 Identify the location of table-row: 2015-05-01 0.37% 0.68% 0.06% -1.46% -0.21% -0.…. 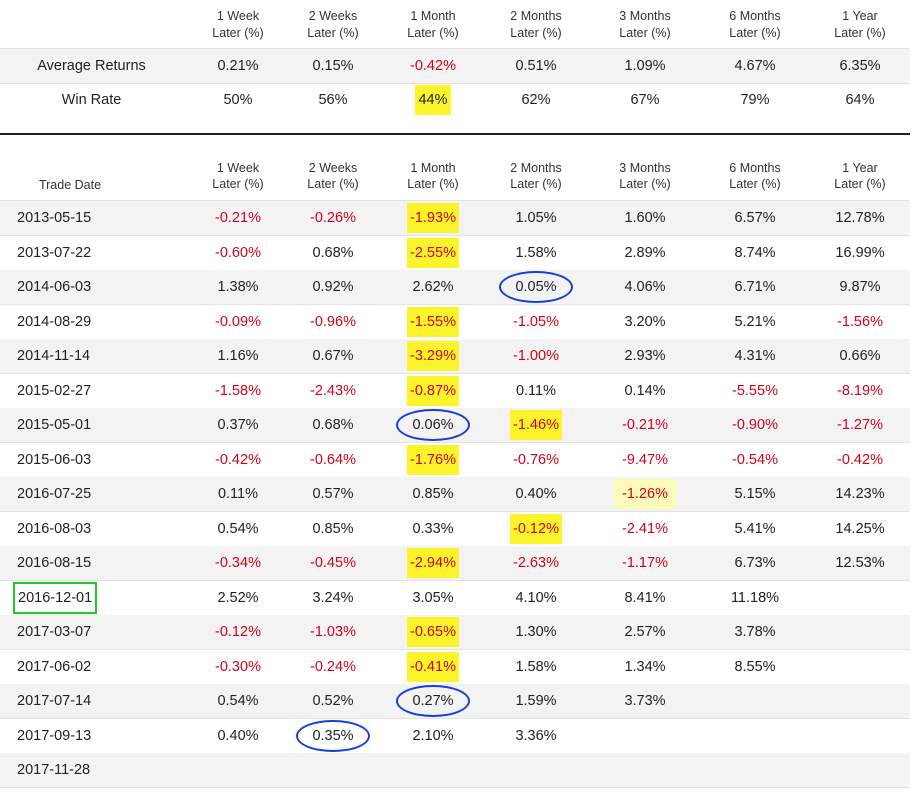
(455, 425).